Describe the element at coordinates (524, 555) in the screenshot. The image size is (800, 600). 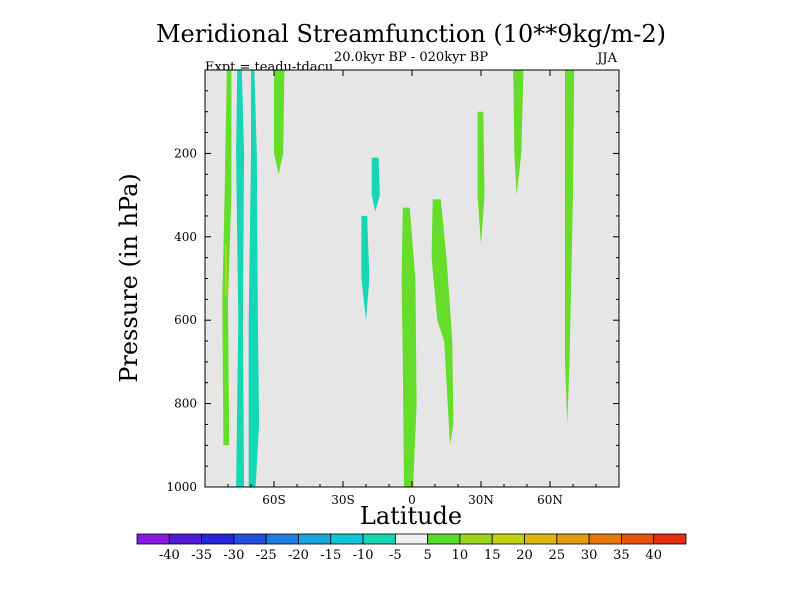
I see `colorbar-label: 20` at that location.